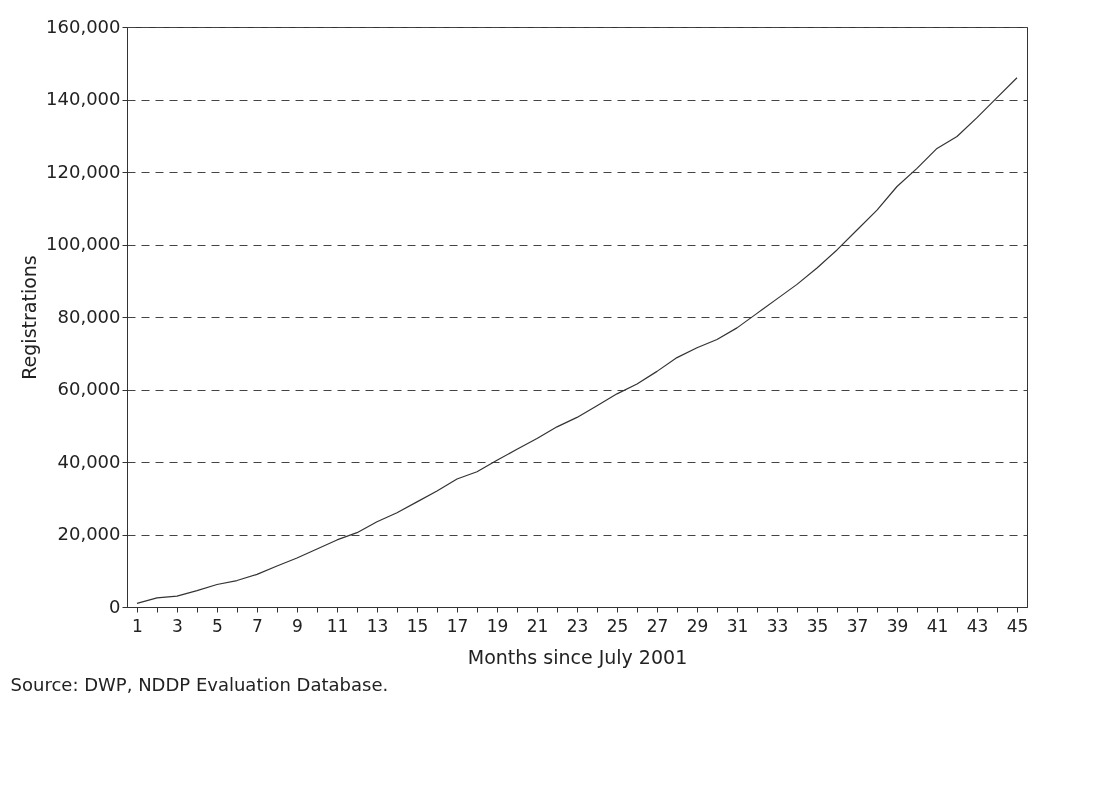  Describe the element at coordinates (657, 625) in the screenshot. I see `x-tick-label: 27` at that location.